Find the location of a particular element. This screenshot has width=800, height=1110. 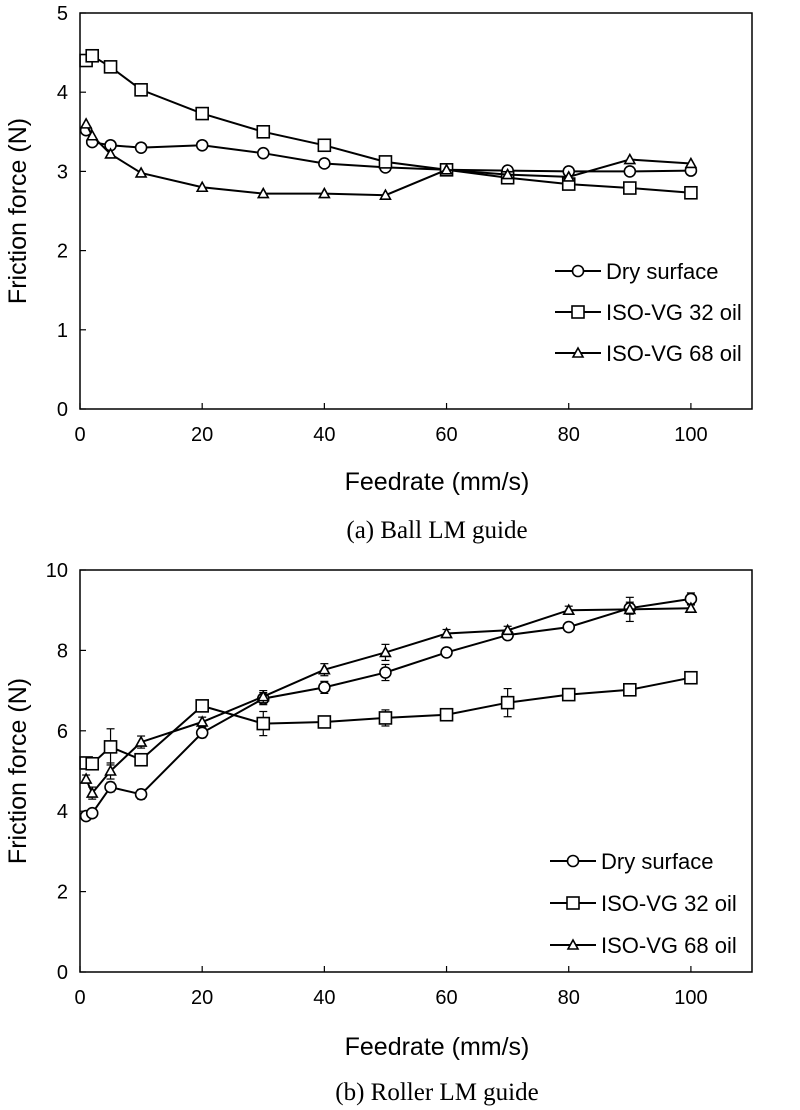

chart-a-series is located at coordinates (388, 124).